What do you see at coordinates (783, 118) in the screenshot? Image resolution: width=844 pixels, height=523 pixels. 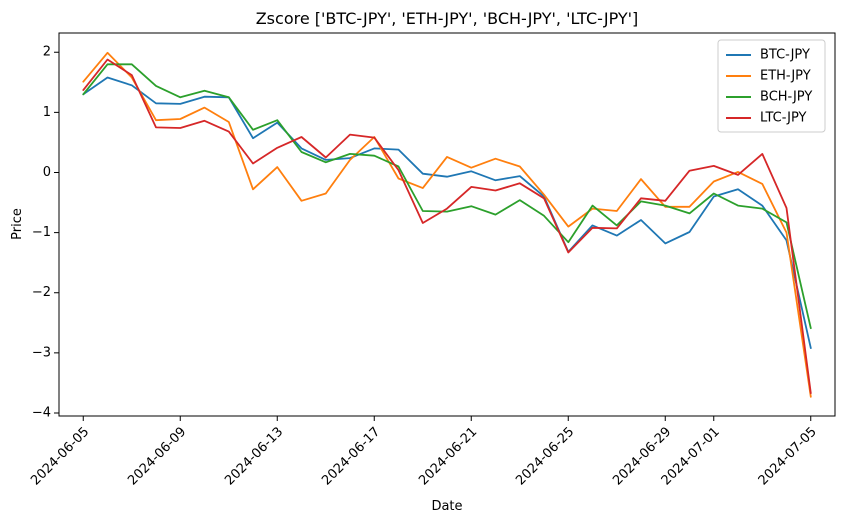 I see `legend-label: LTC-JPY` at bounding box center [783, 118].